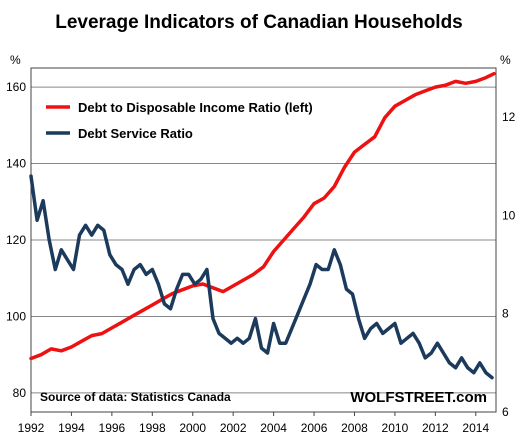 Image resolution: width=518 pixels, height=445 pixels. What do you see at coordinates (395, 428) in the screenshot?
I see `x-tick-label: 2010` at bounding box center [395, 428].